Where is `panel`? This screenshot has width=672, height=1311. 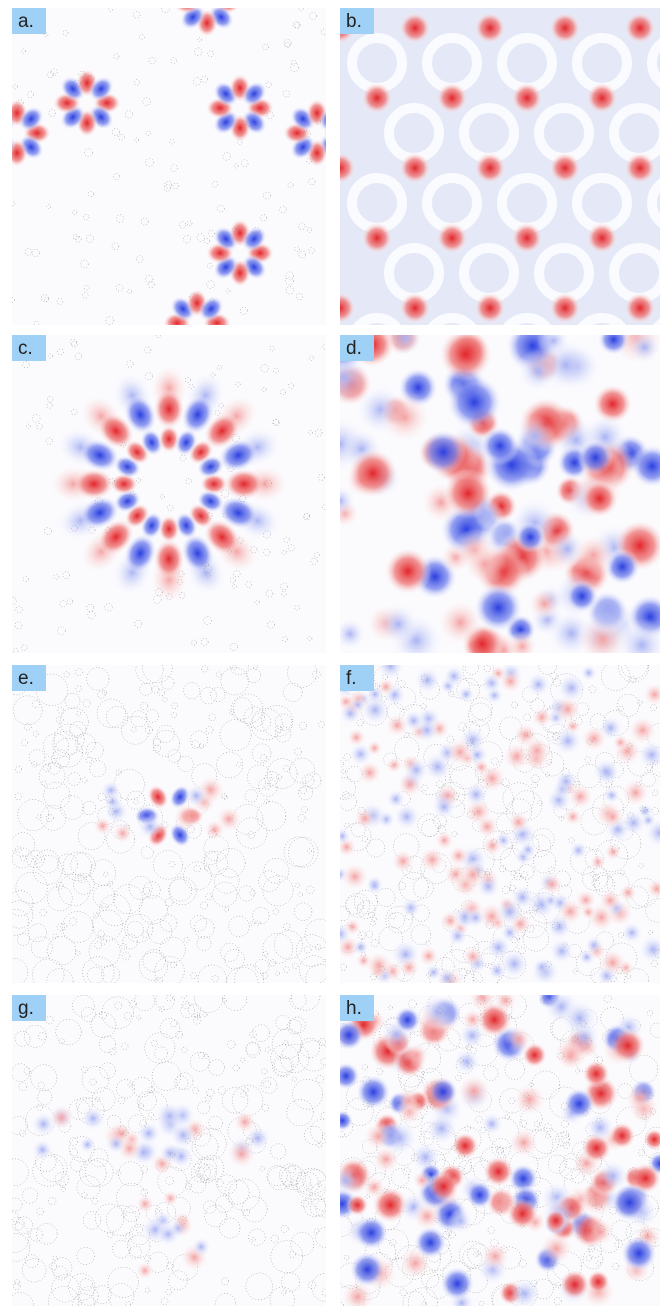
panel is located at coordinates (169, 824).